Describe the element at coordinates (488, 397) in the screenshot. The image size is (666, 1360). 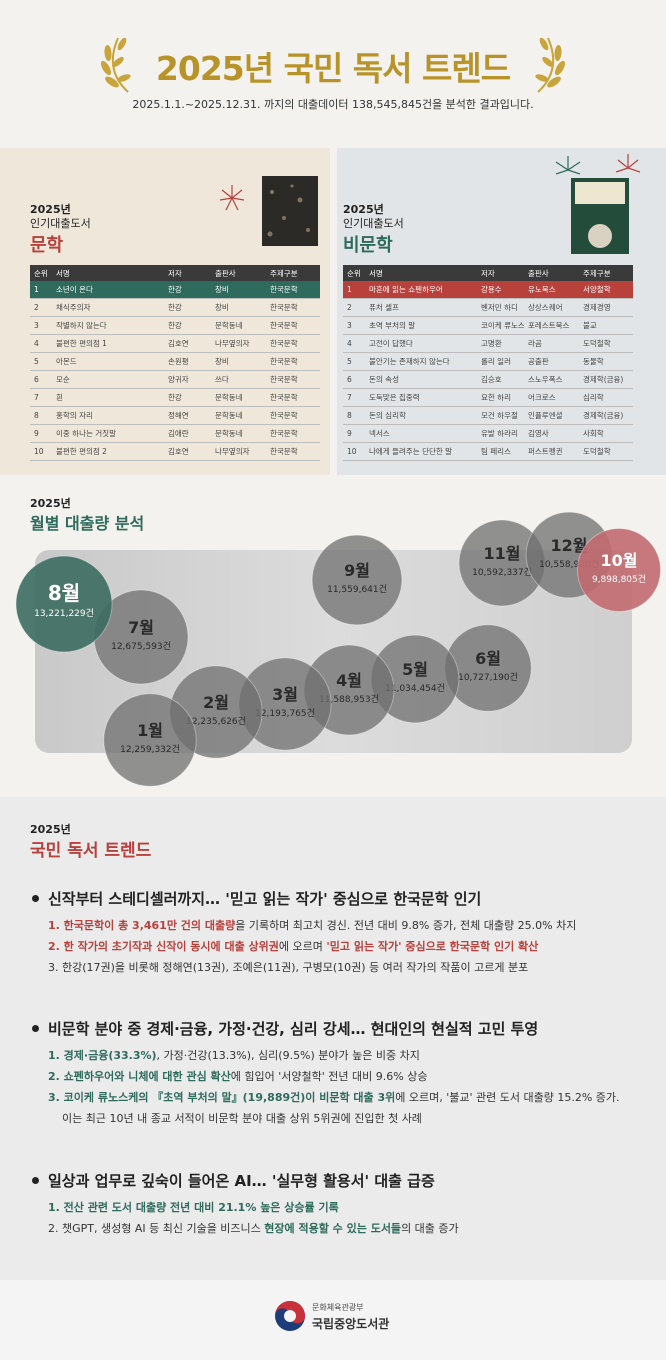
I see `book-row: 7 도둑맞은 집중력 요한 하리 어크로스 심리학` at that location.